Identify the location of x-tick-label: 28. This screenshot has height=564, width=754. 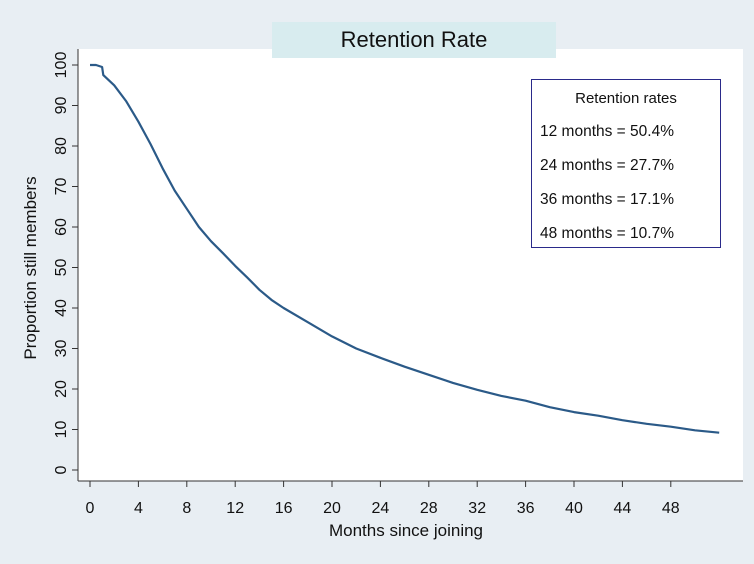
(429, 508).